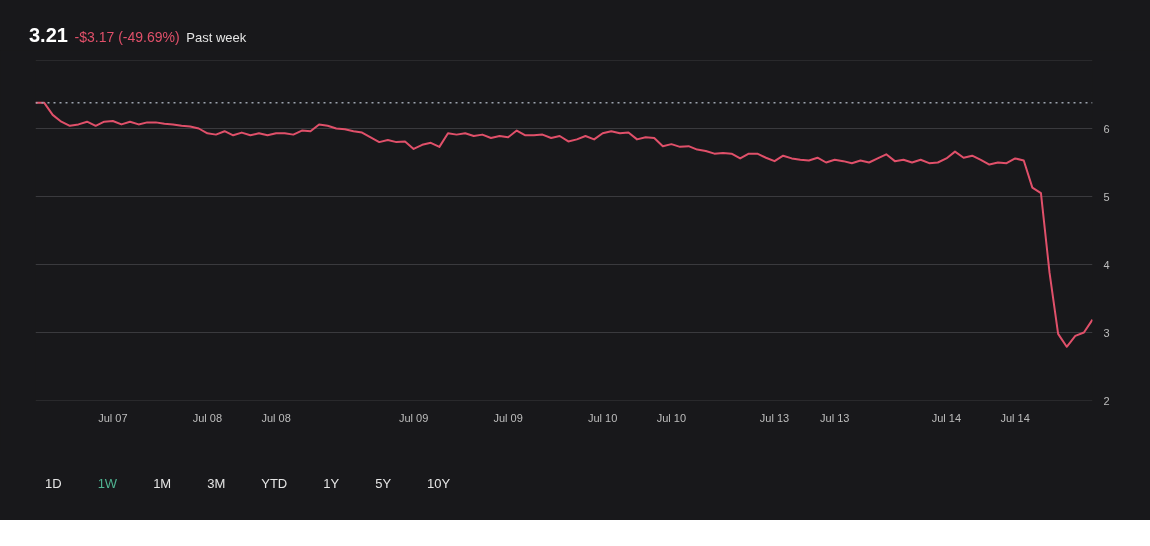 This screenshot has height=546, width=1150. I want to click on text: 1W, so click(107, 483).